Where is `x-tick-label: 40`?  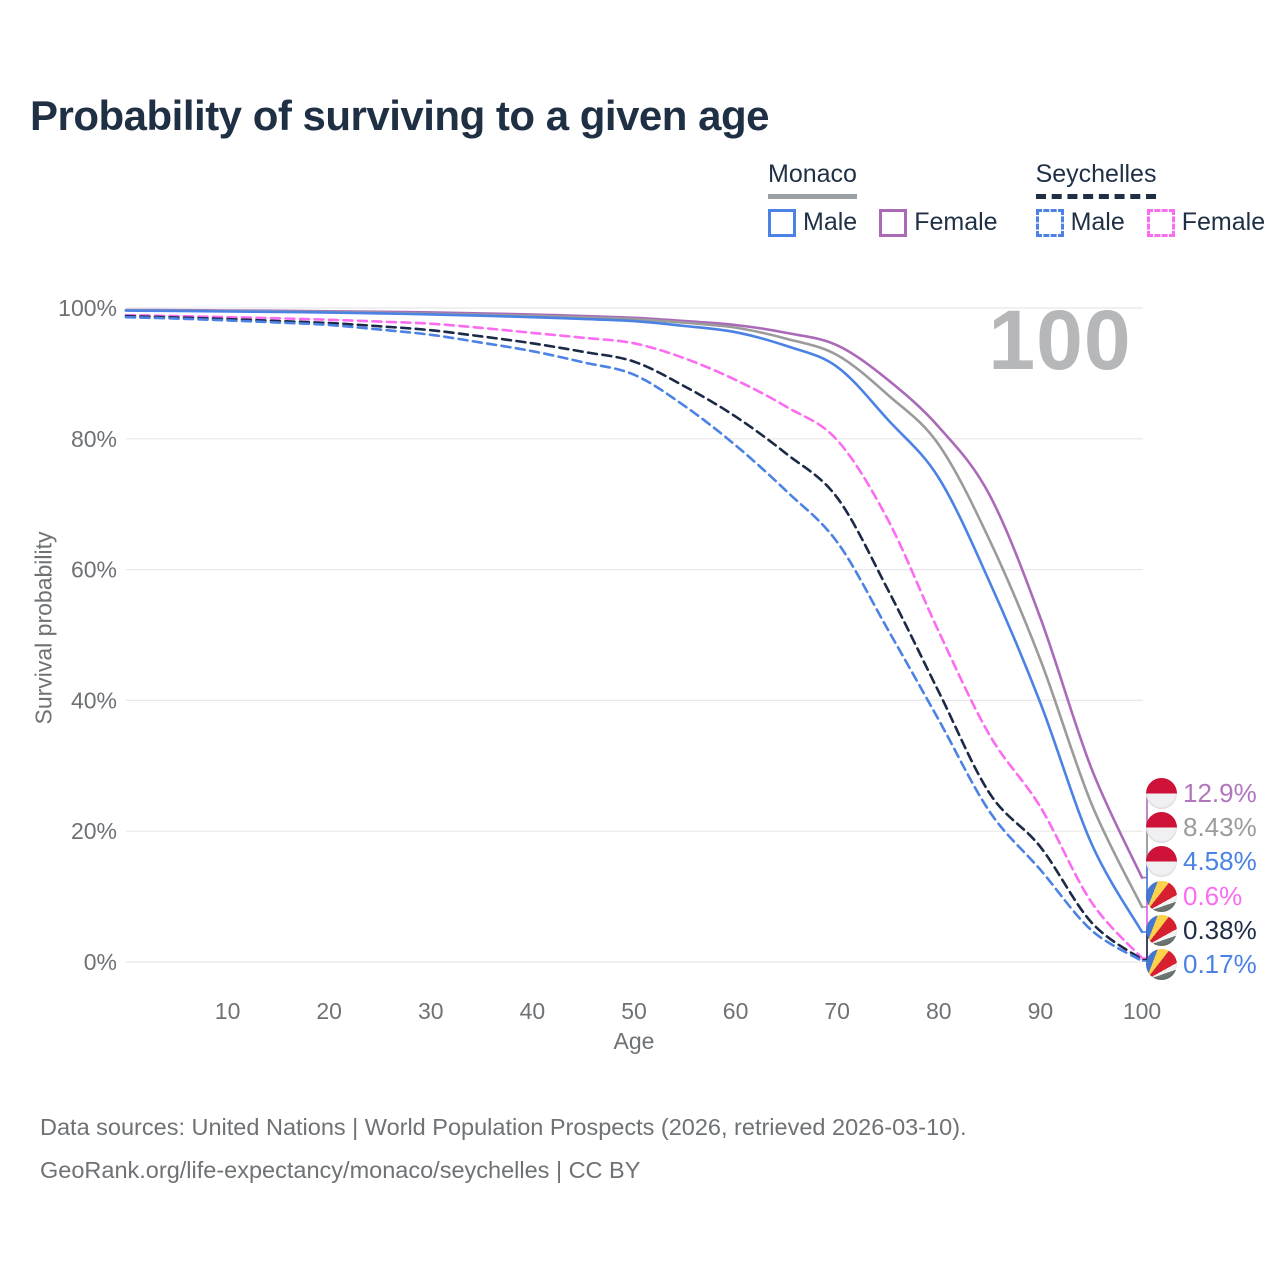 x-tick-label: 40 is located at coordinates (533, 1011).